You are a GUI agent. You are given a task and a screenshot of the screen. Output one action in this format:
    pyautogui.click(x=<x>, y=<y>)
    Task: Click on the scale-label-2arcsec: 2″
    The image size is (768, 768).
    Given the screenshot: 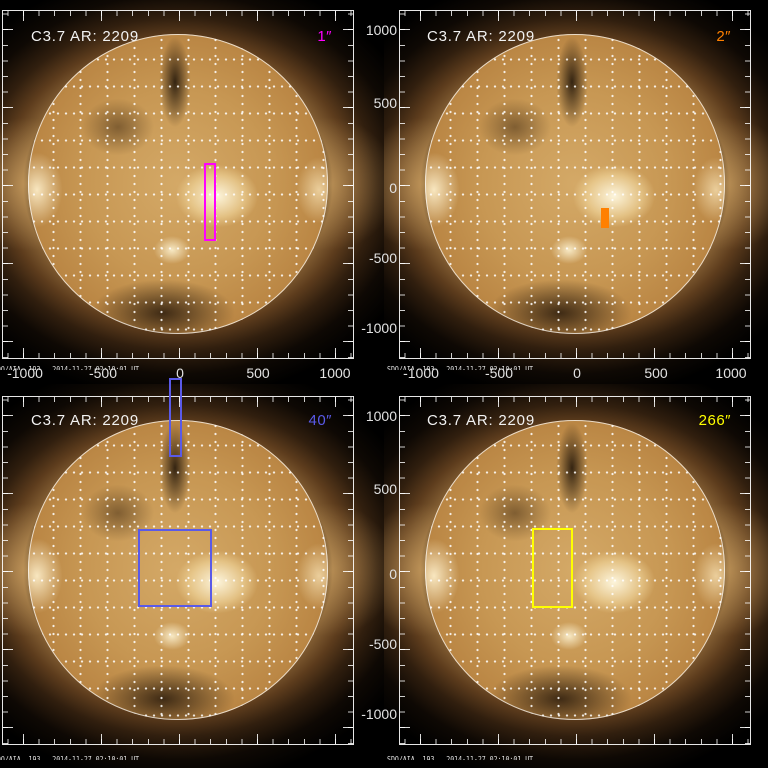 What is the action you would take?
    pyautogui.click(x=723, y=36)
    